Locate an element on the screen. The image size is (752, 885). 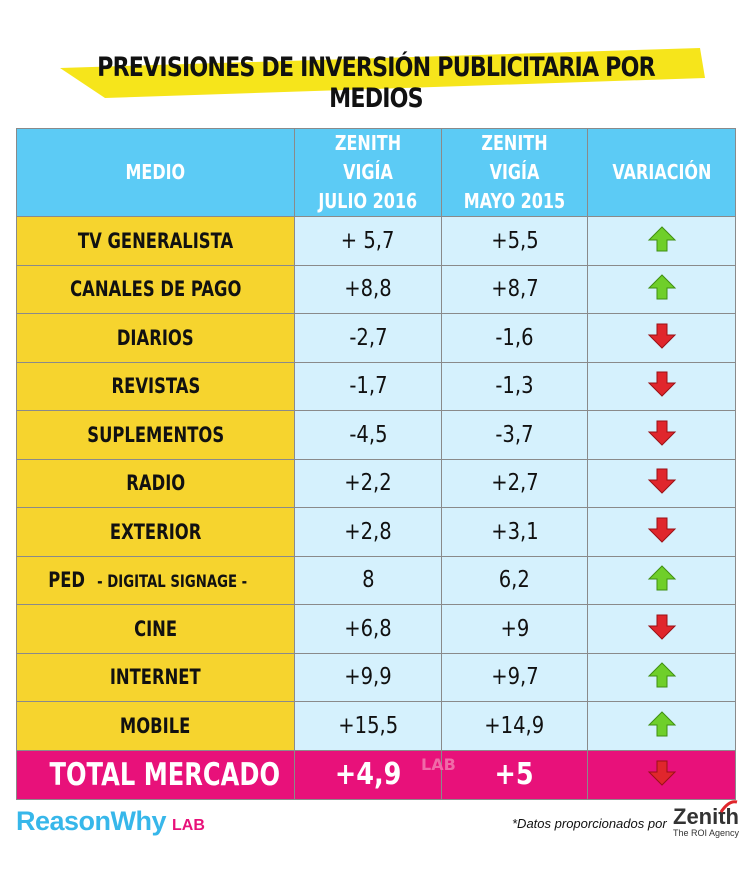
medio-cell: PED - DIGITAL SIGNAGE - is located at coordinates (155, 580).